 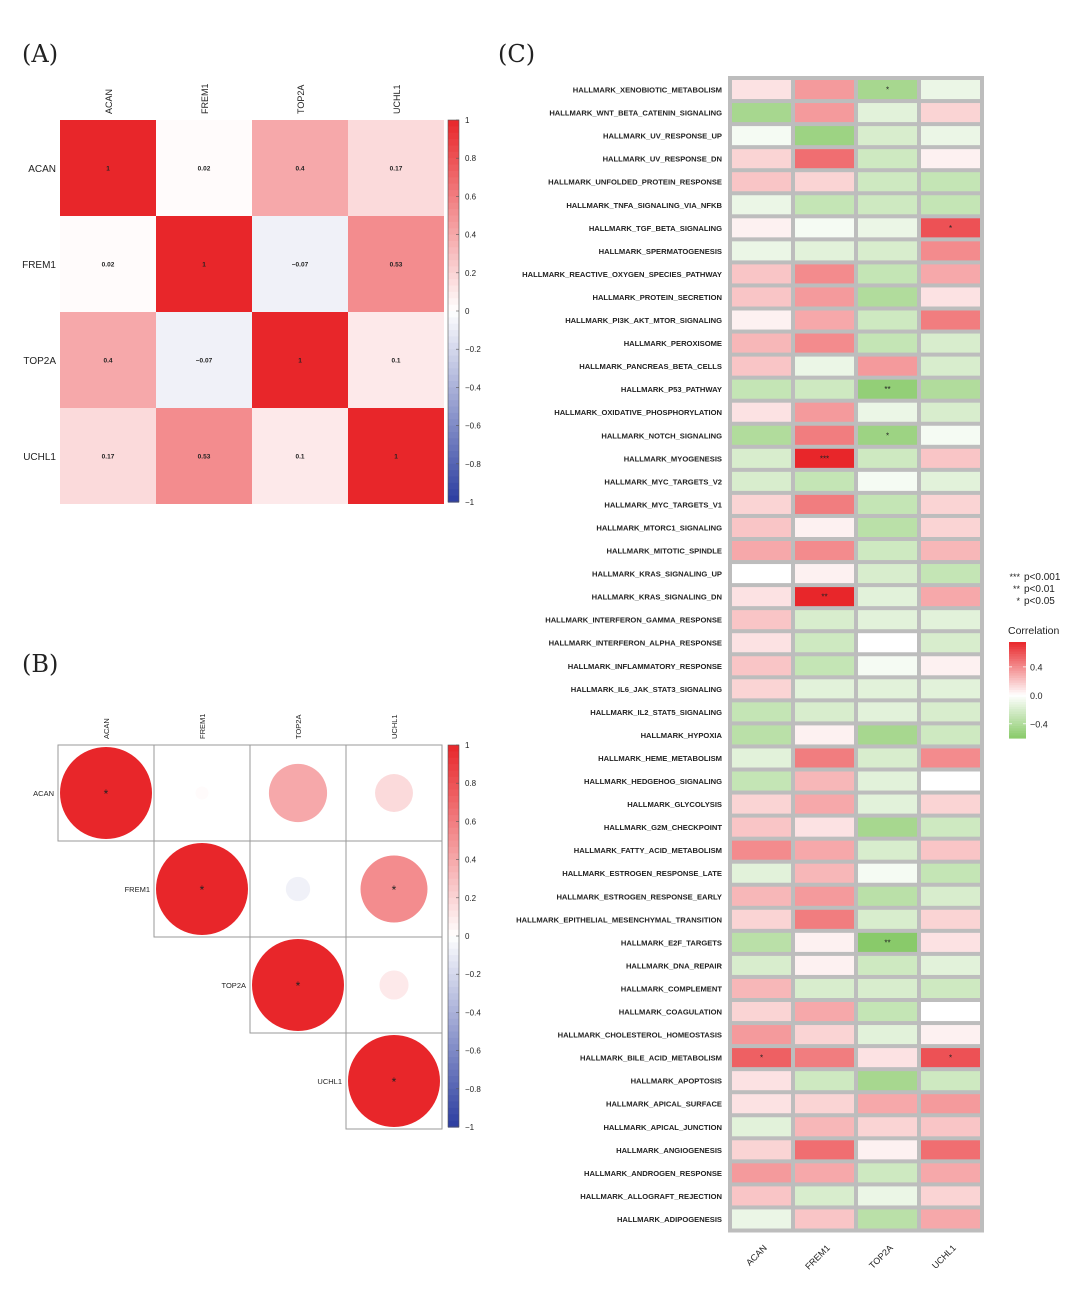 I want to click on significance-mark: **, so click(x=1017, y=589).